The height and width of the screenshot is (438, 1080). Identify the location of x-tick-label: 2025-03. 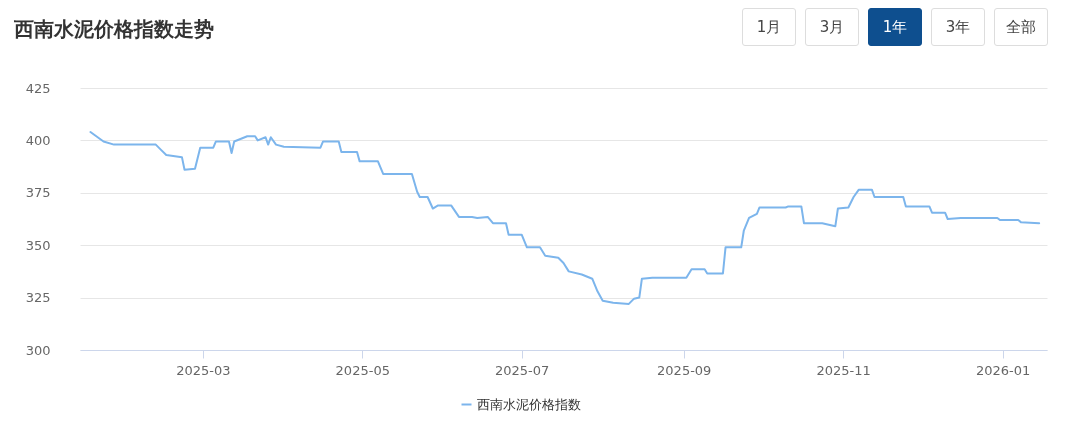
(203, 370).